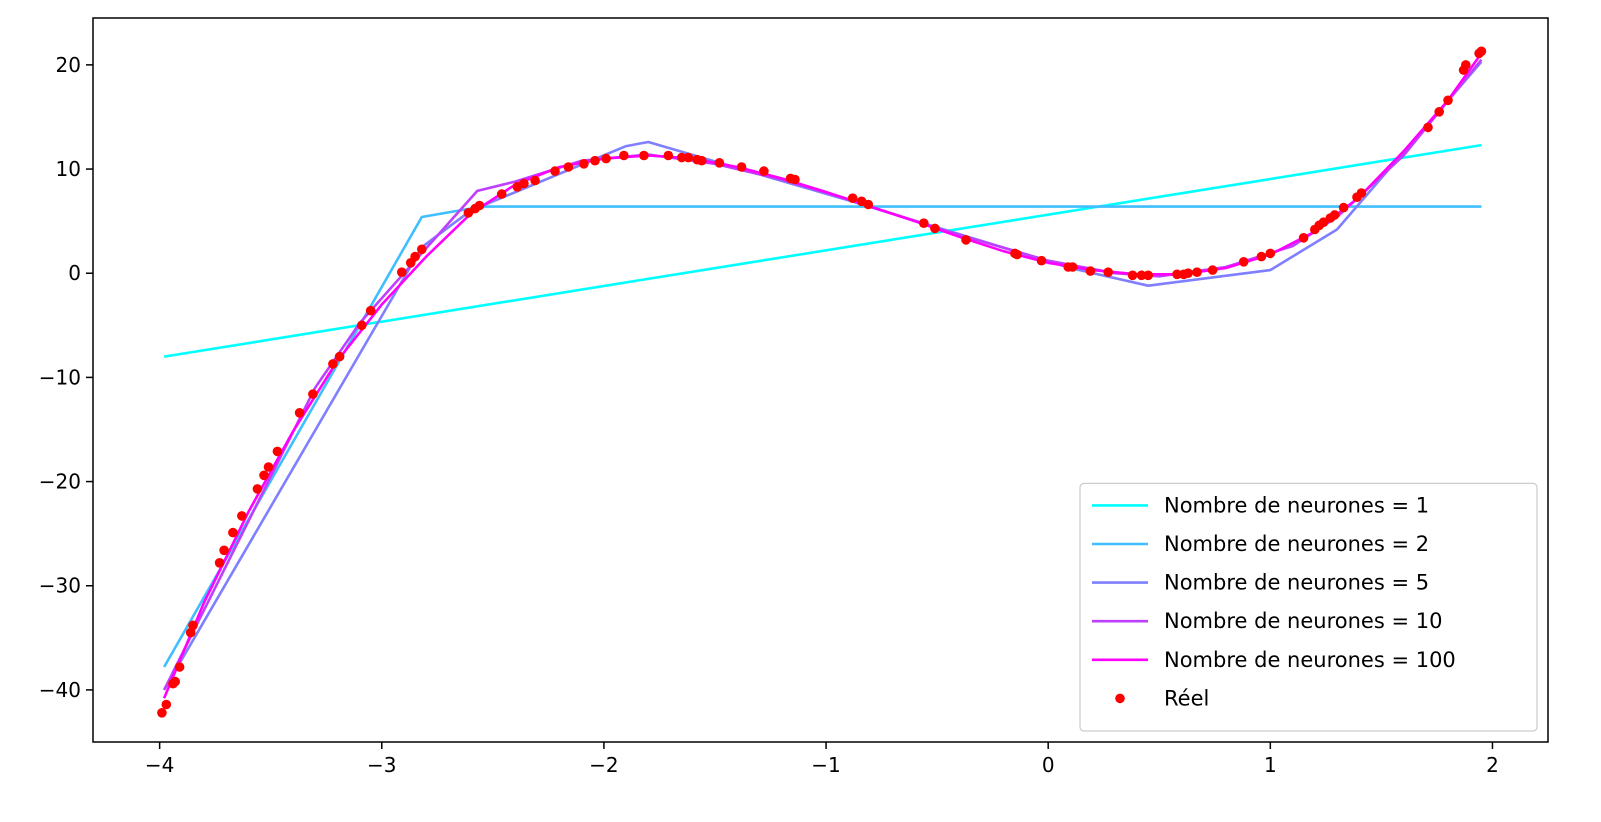  I want to click on x-tick-label: −3, so click(381, 765).